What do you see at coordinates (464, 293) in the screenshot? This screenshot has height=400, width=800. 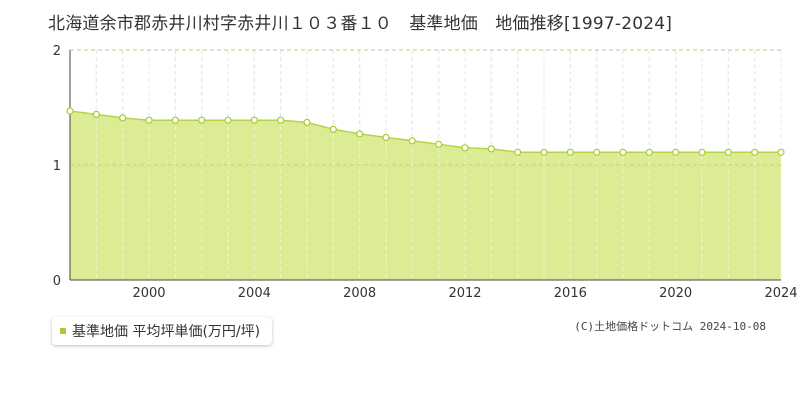 I see `x-tick-label: 2012` at bounding box center [464, 293].